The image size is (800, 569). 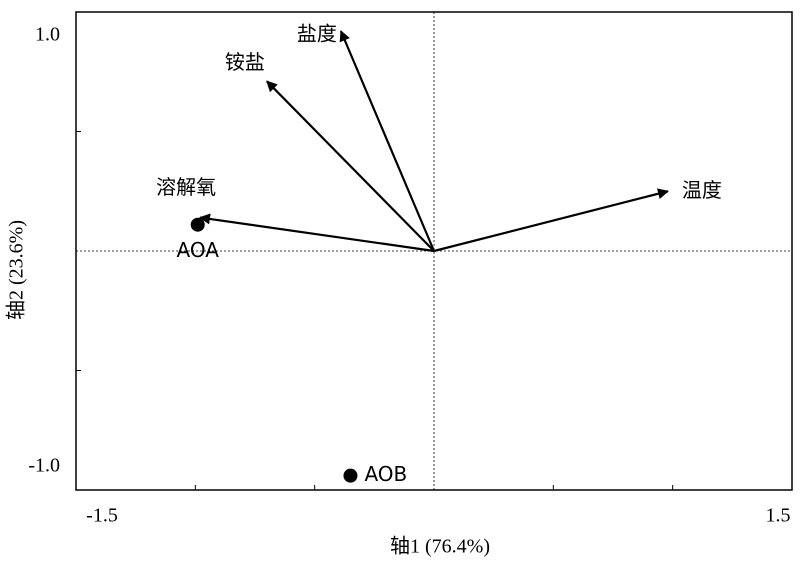 I want to click on y-tick-label: 1.0, so click(x=47, y=35).